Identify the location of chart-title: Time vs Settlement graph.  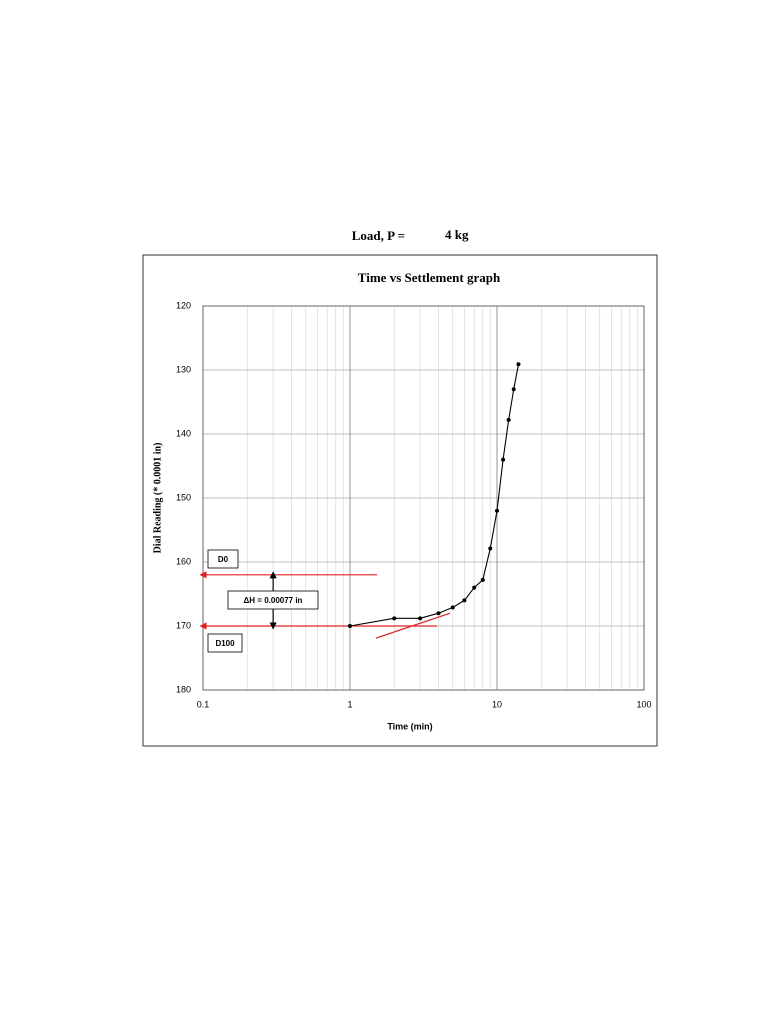
(429, 277).